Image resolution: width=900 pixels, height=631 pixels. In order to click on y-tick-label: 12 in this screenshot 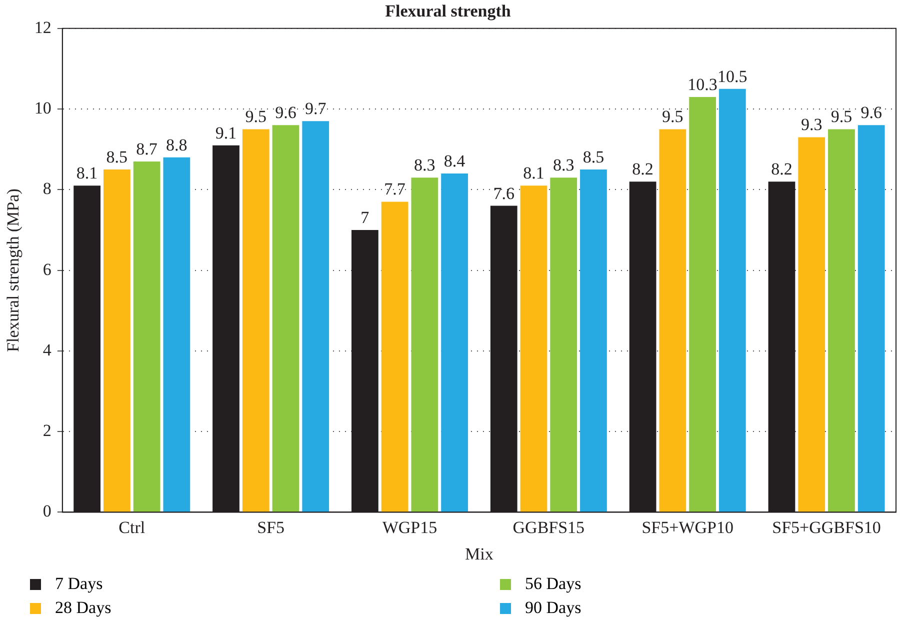, I will do `click(43, 27)`.